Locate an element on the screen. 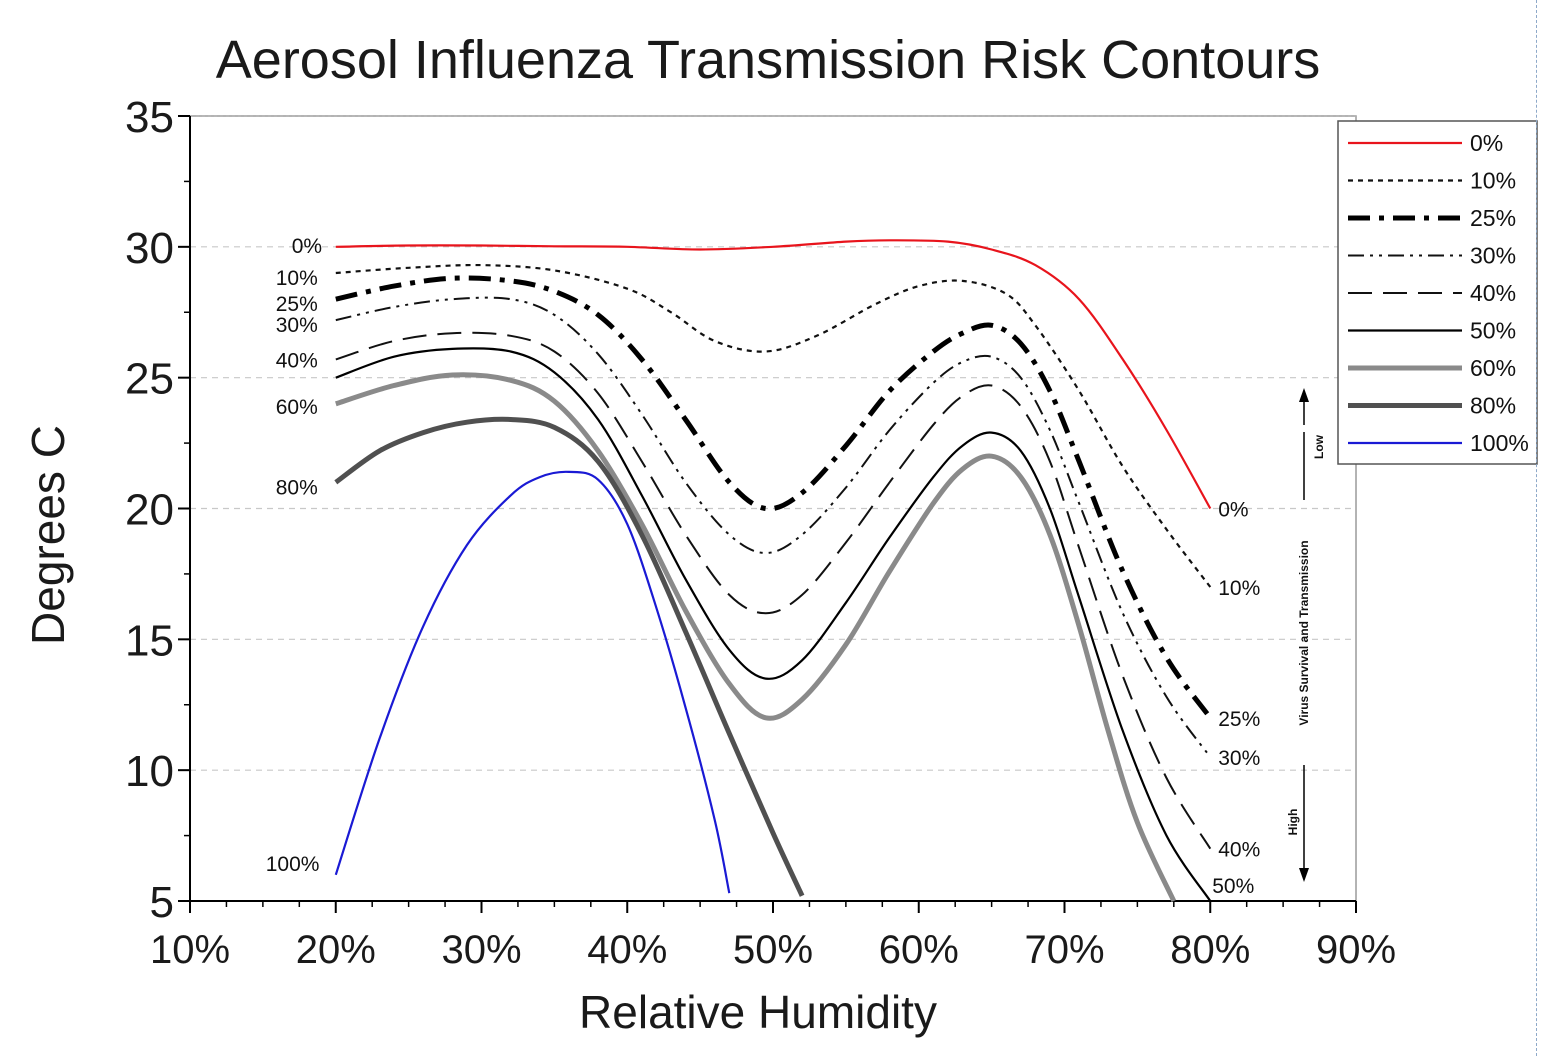 The width and height of the screenshot is (1544, 1056). curve-start-label: 100% is located at coordinates (293, 864).